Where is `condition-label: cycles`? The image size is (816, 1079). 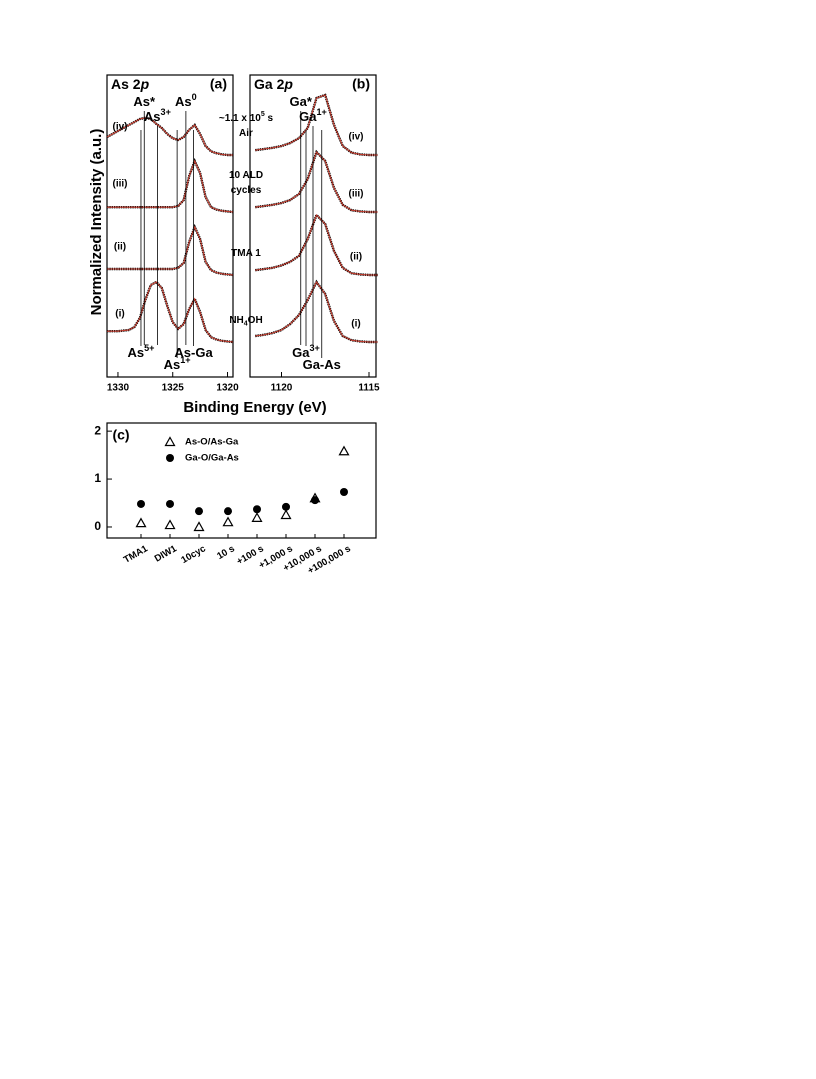 condition-label: cycles is located at coordinates (246, 190).